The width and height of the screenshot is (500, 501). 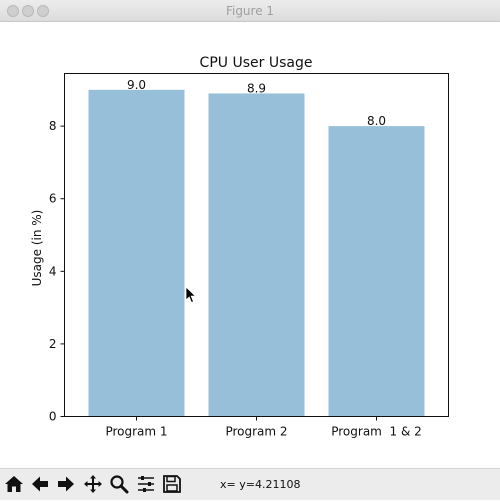 What do you see at coordinates (93, 484) in the screenshot?
I see `pan-move-icon` at bounding box center [93, 484].